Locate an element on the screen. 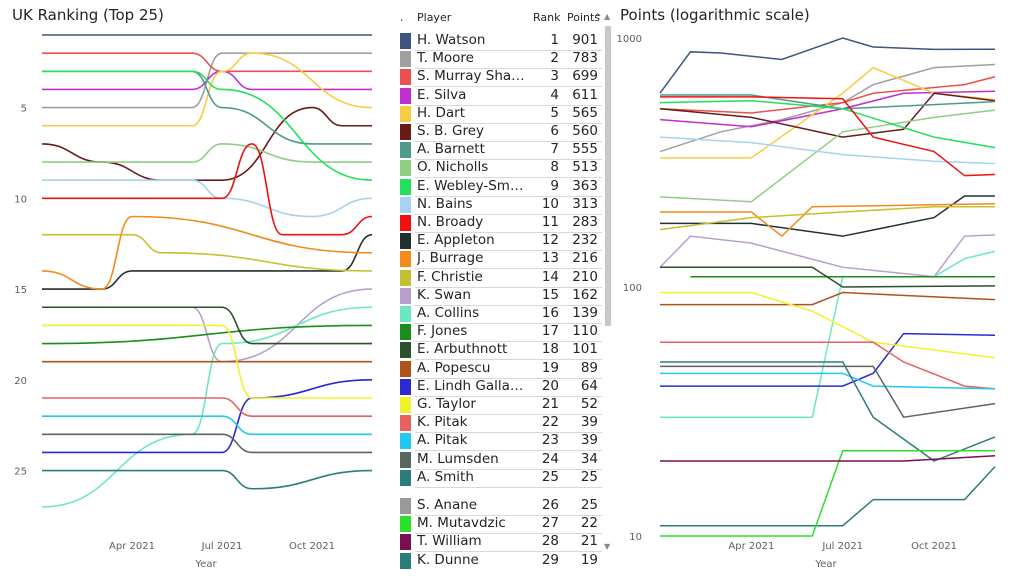 The image size is (1024, 577). table-row: N. Bains 10 313 is located at coordinates (499, 205).